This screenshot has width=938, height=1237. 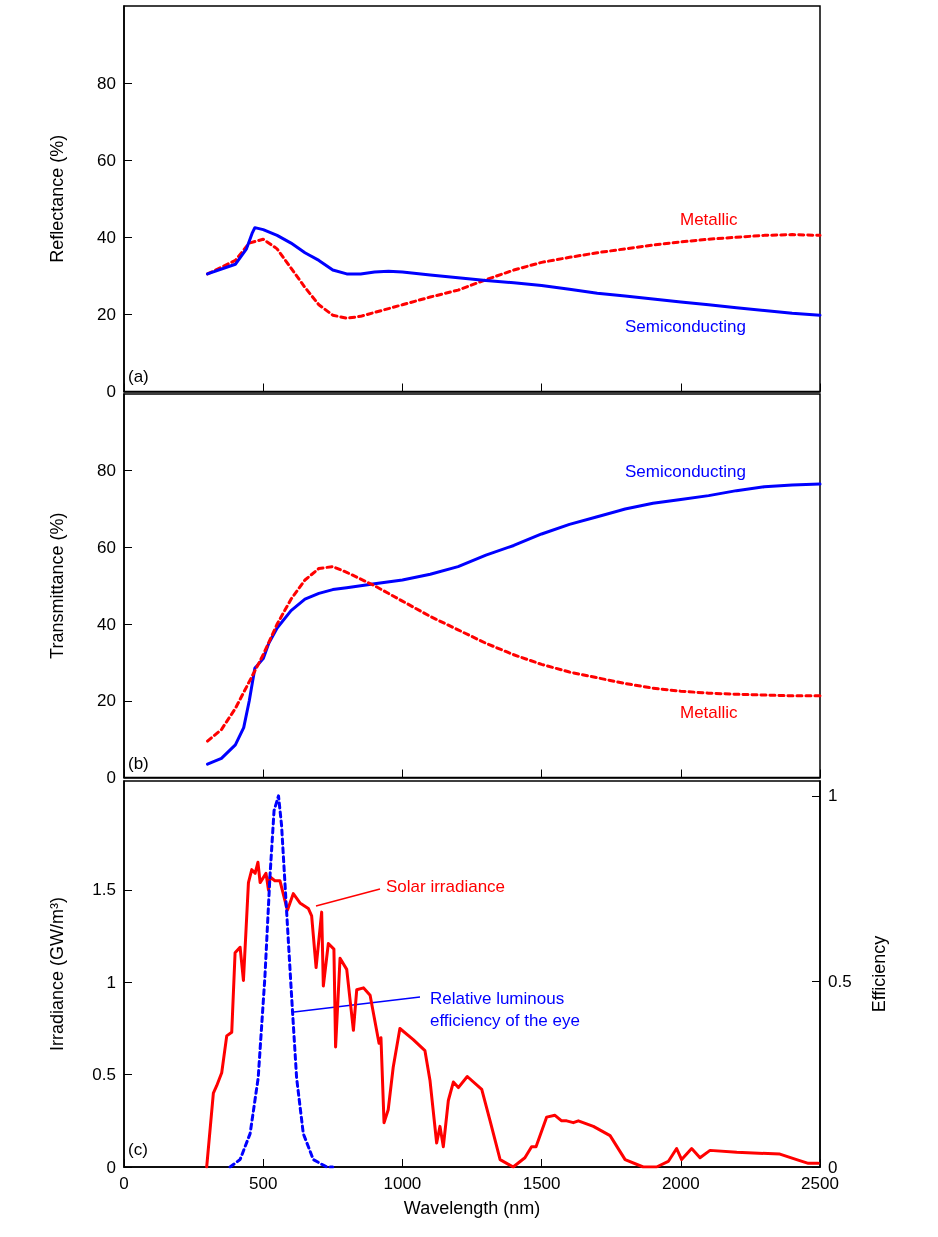 I want to click on x-axis-title: Wavelength (nm), so click(x=472, y=1208).